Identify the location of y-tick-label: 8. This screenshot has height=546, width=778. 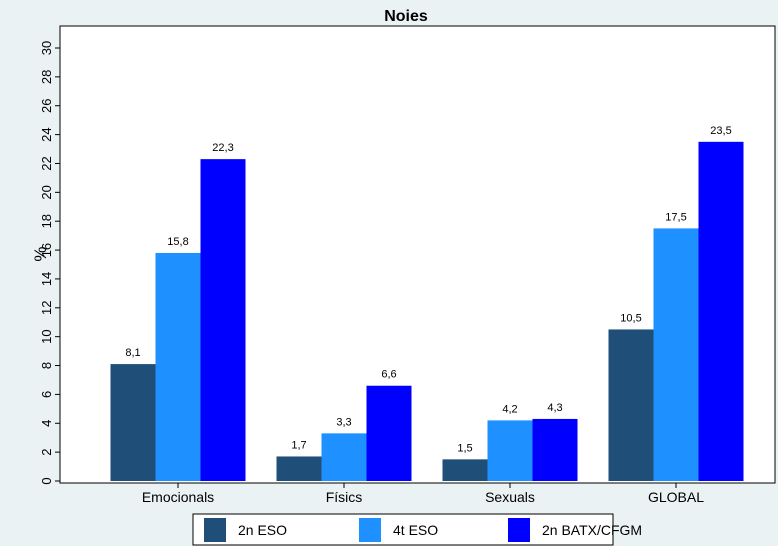
(46, 365).